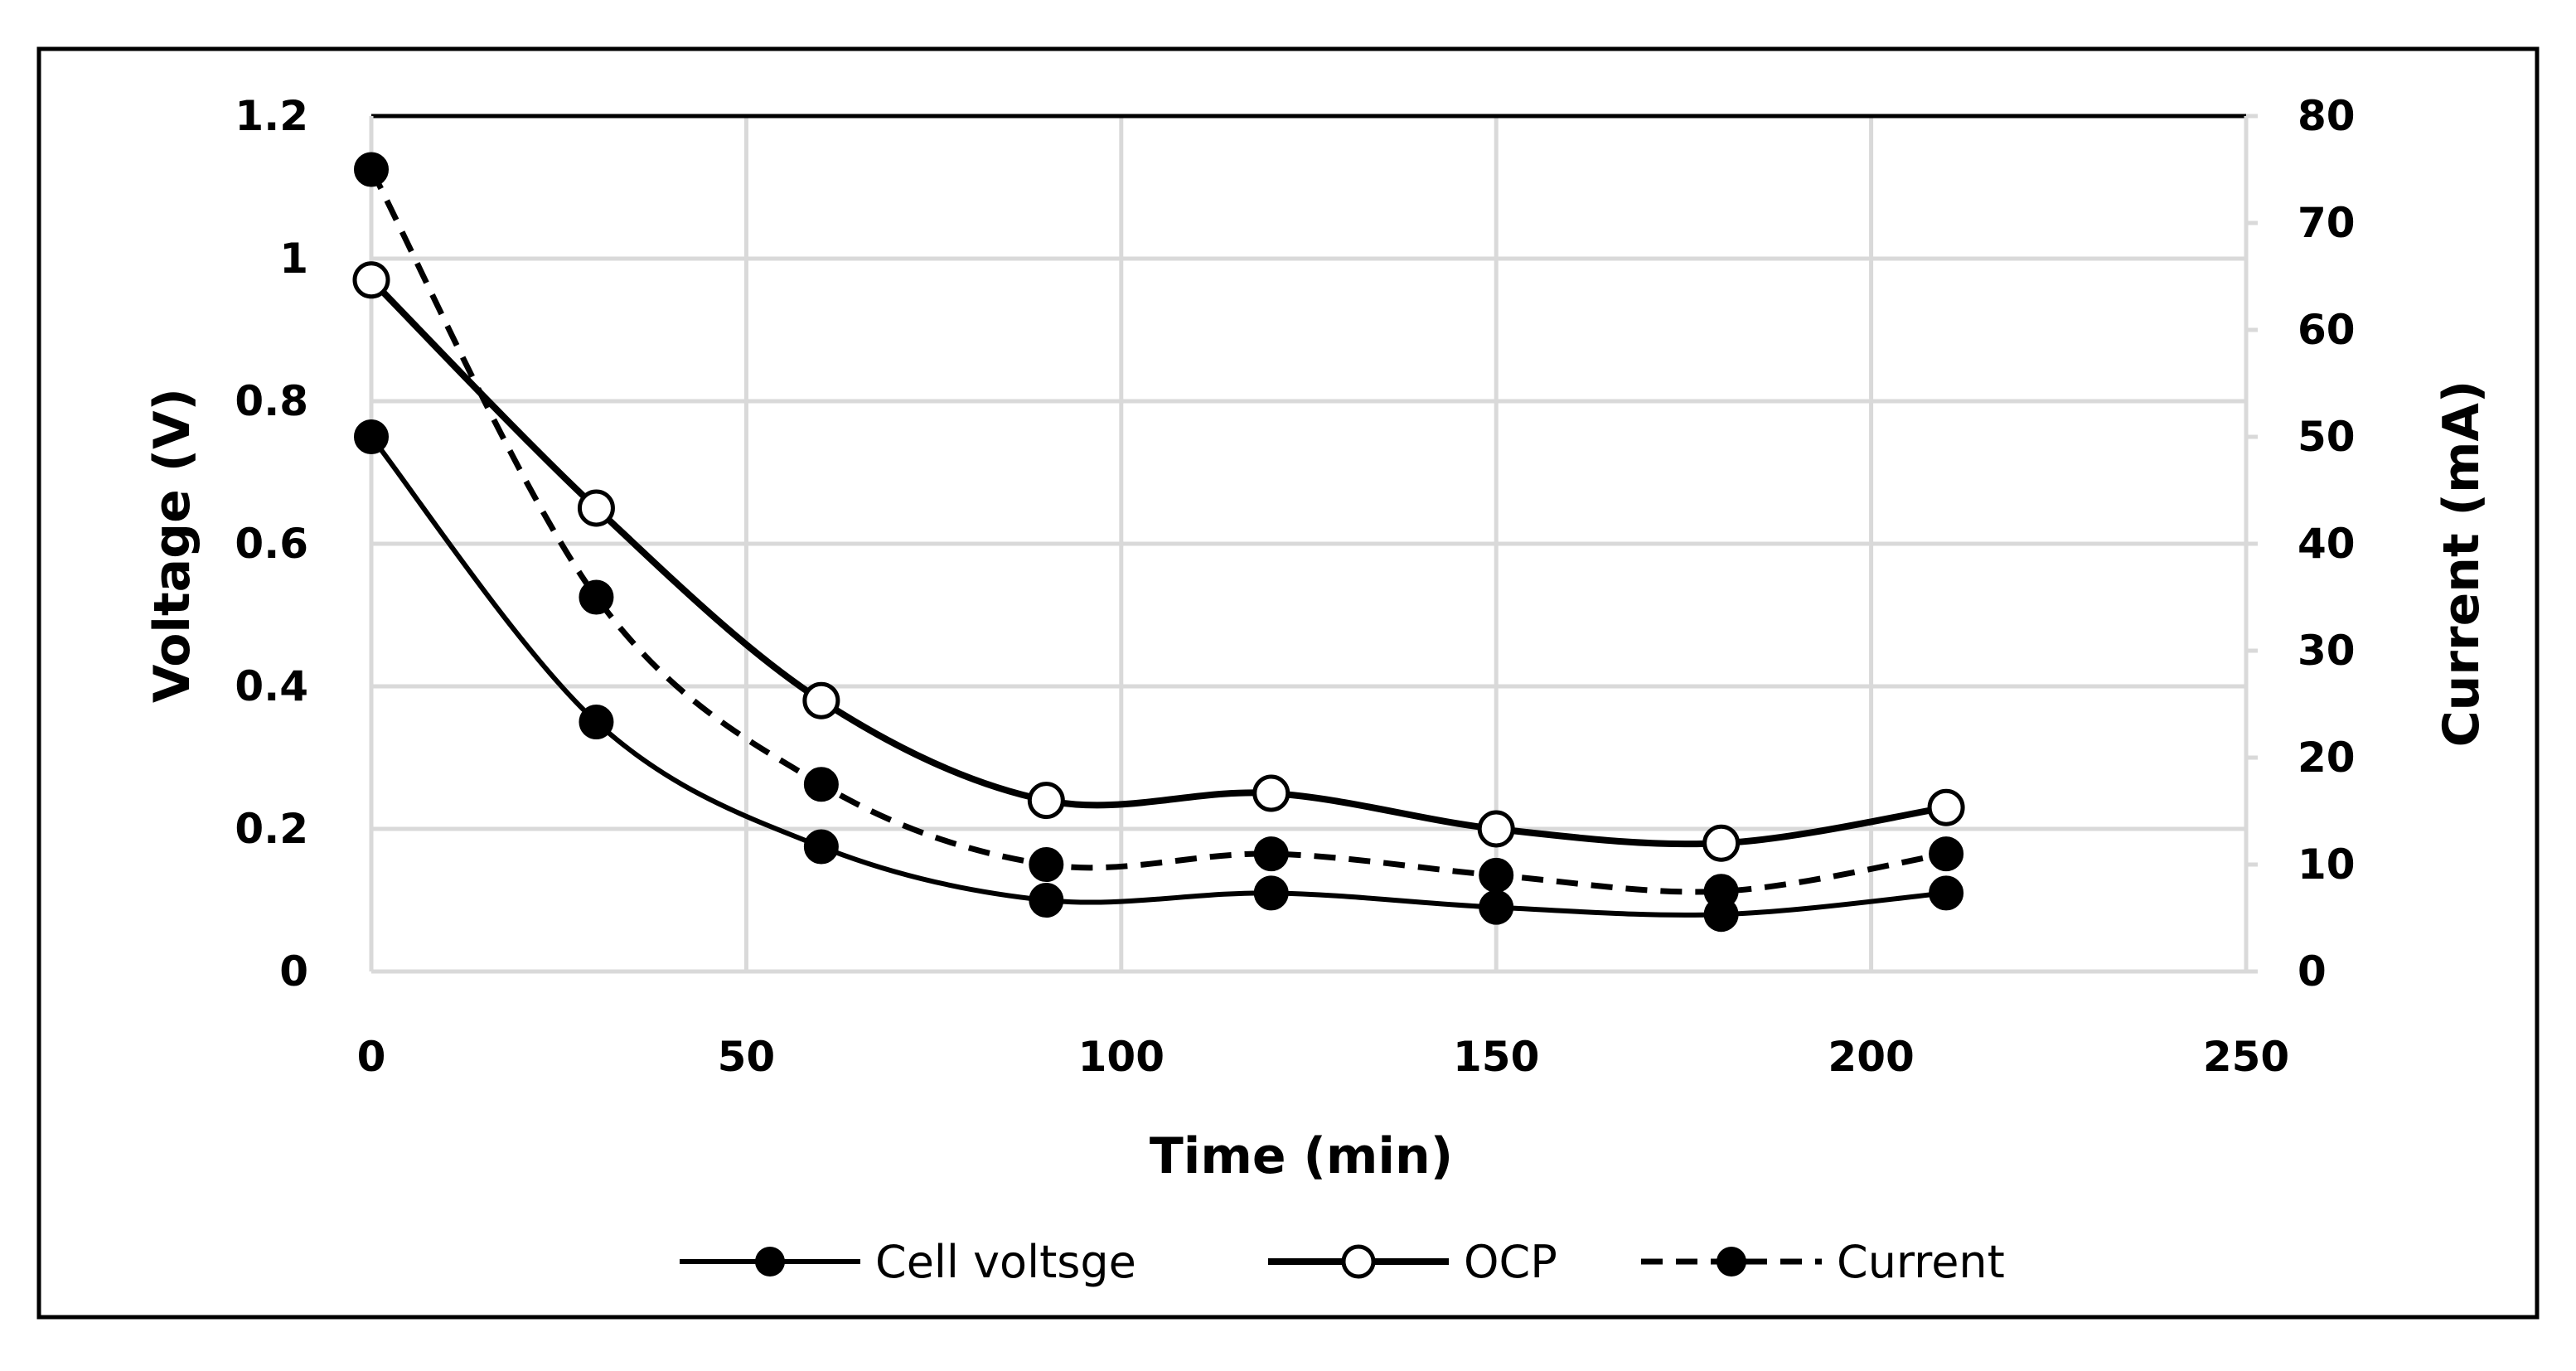 The image size is (2576, 1371). What do you see at coordinates (293, 259) in the screenshot?
I see `y-tick-label: 1` at bounding box center [293, 259].